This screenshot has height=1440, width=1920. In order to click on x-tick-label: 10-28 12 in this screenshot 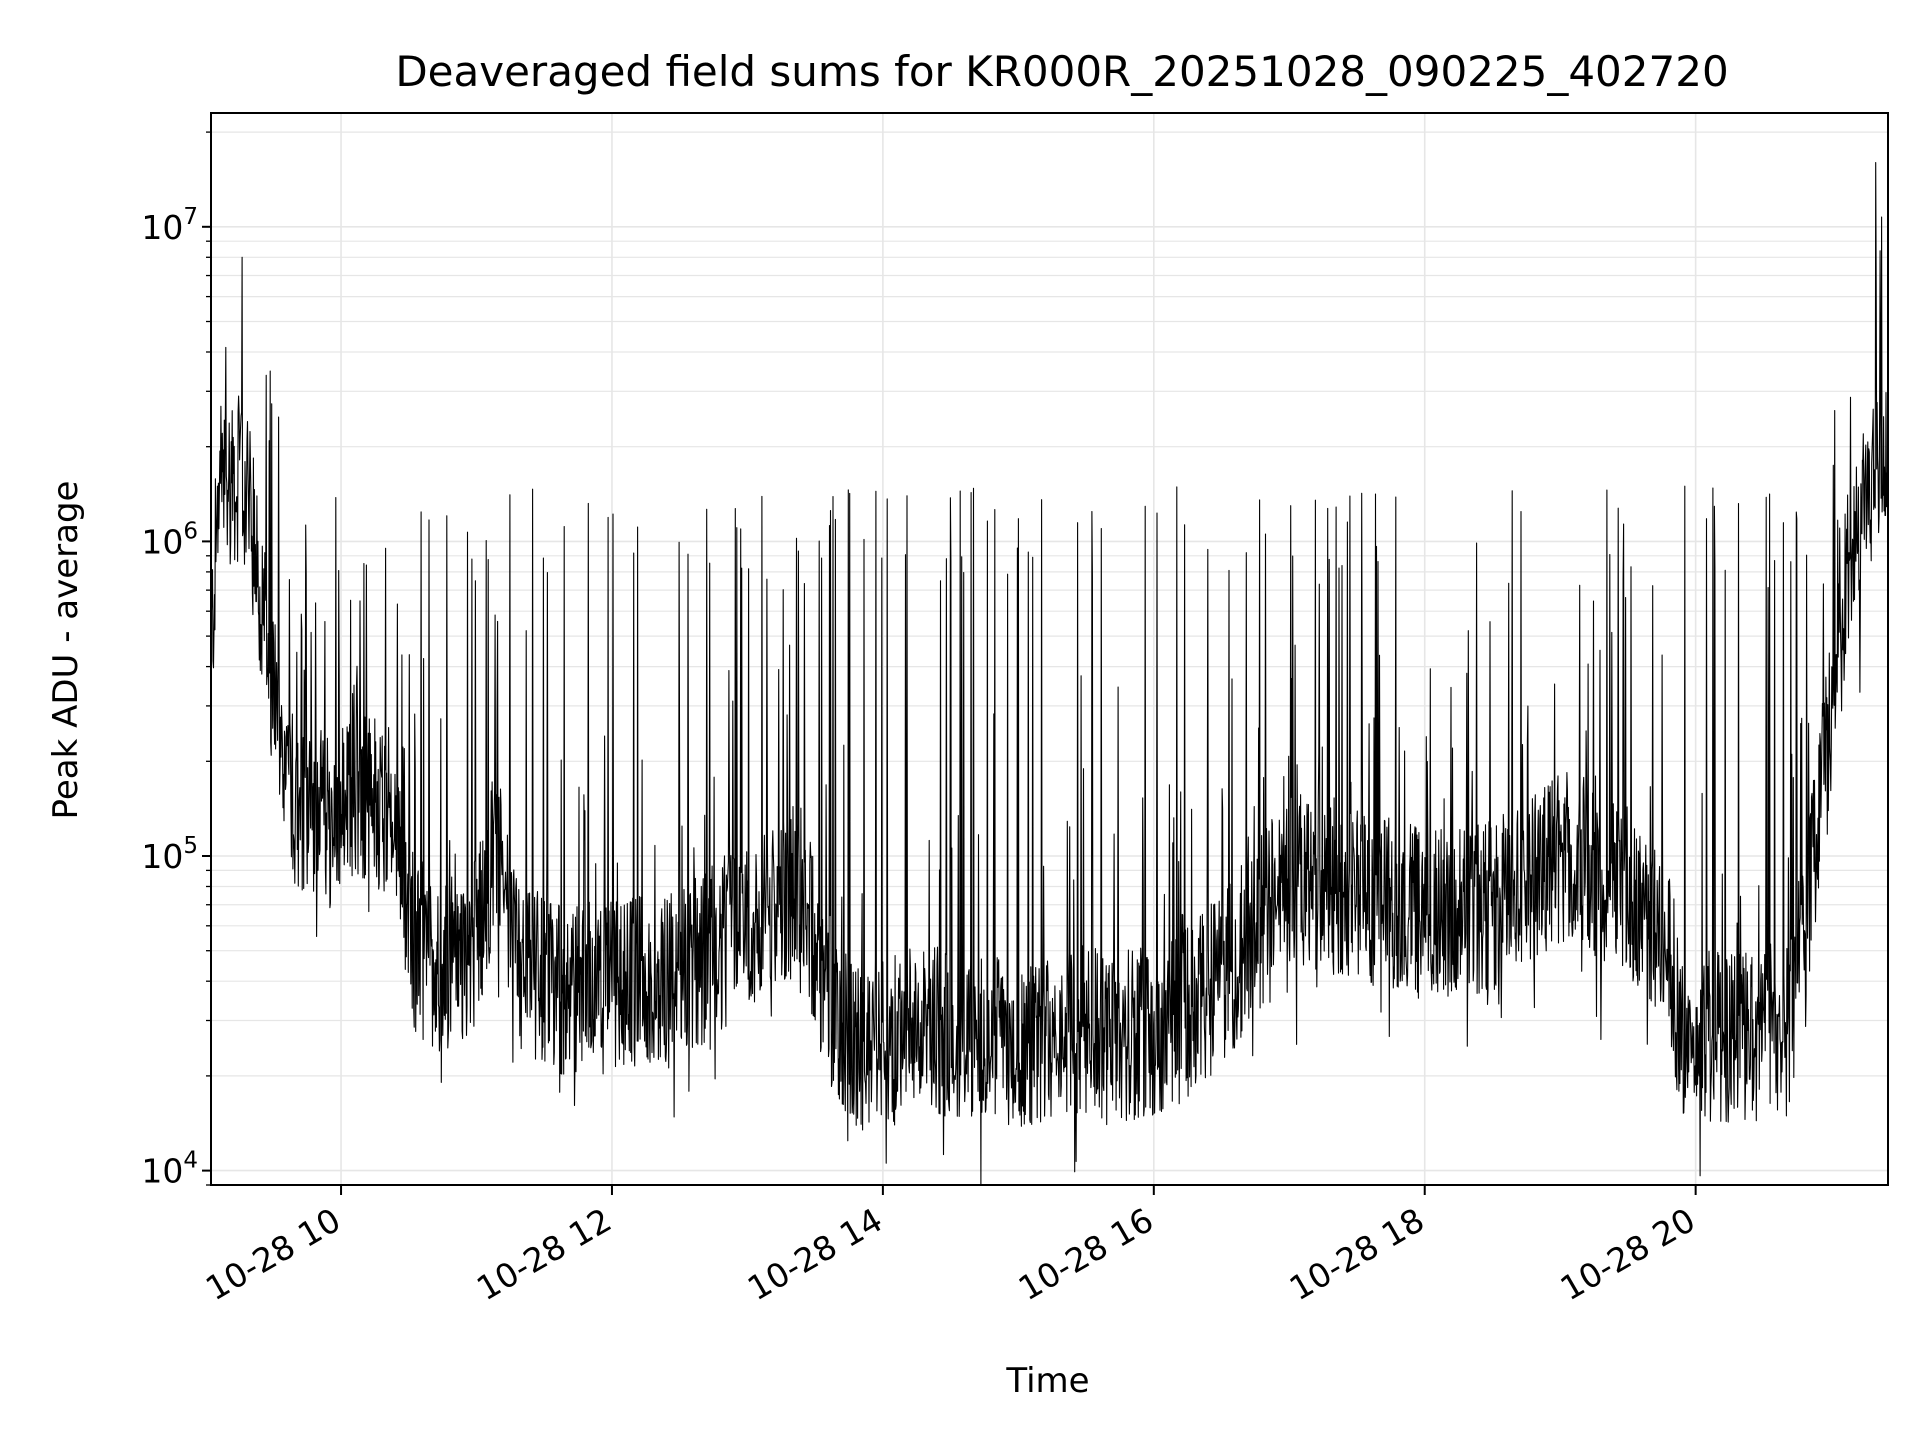, I will do `click(544, 1254)`.